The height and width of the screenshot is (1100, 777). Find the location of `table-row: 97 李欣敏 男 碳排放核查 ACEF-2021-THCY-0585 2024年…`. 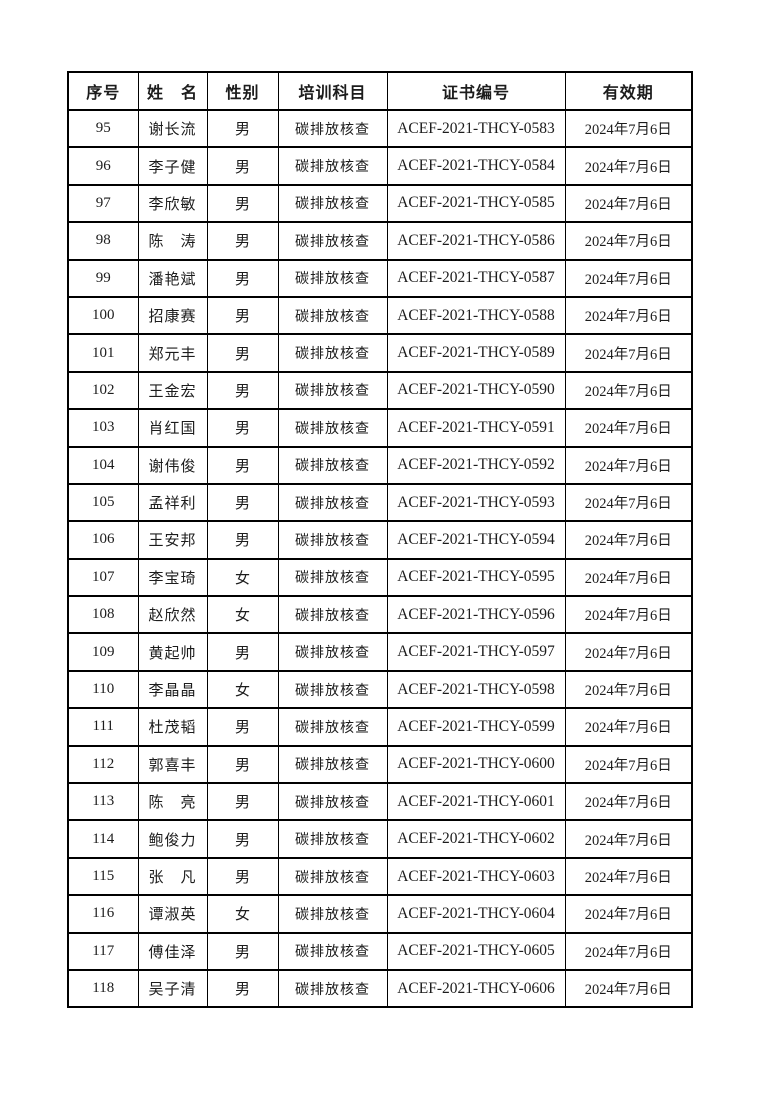

table-row: 97 李欣敏 男 碳排放核查 ACEF-2021-THCY-0585 2024年… is located at coordinates (380, 203).